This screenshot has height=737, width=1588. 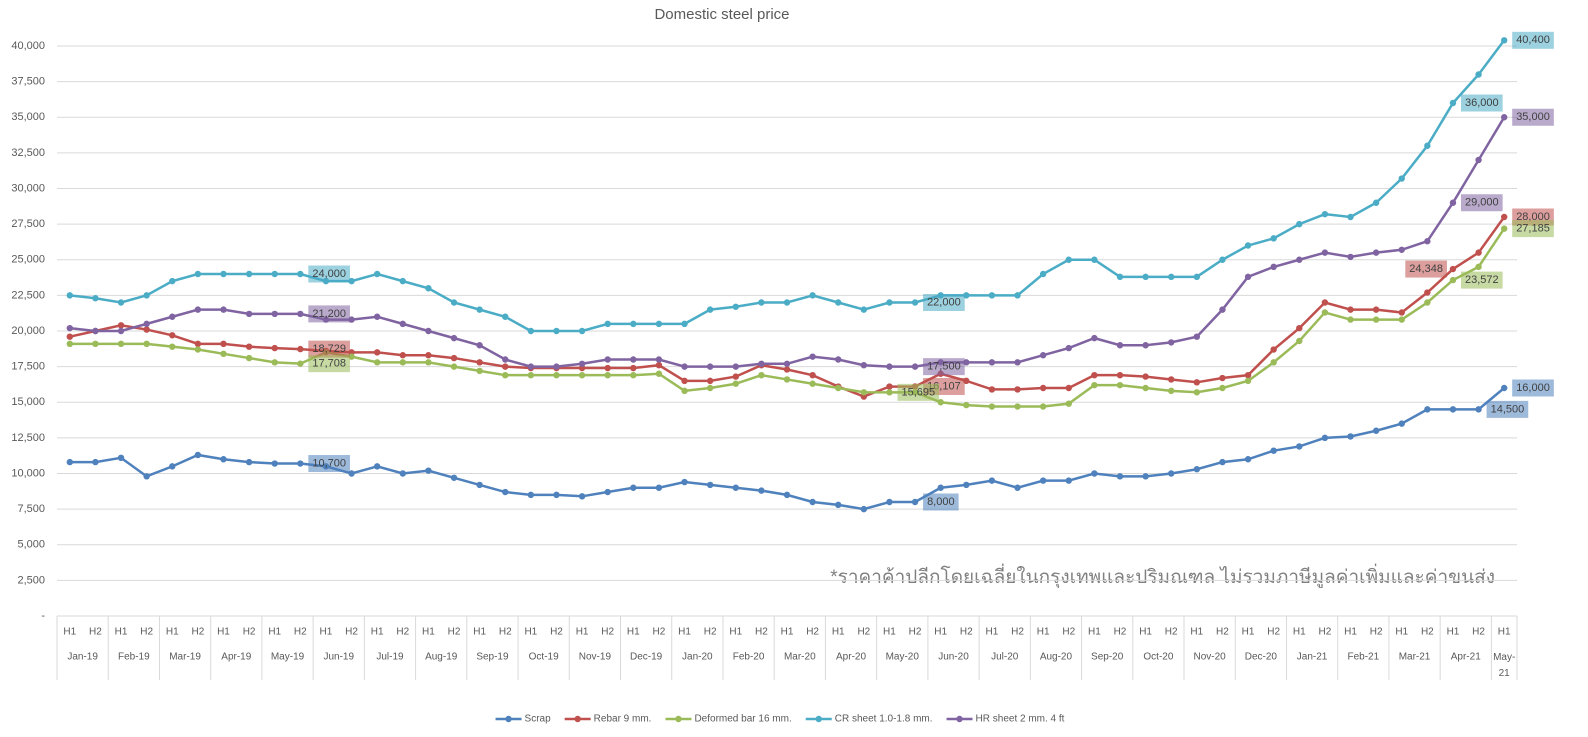 I want to click on data-label-text: 27,185, so click(x=1533, y=229).